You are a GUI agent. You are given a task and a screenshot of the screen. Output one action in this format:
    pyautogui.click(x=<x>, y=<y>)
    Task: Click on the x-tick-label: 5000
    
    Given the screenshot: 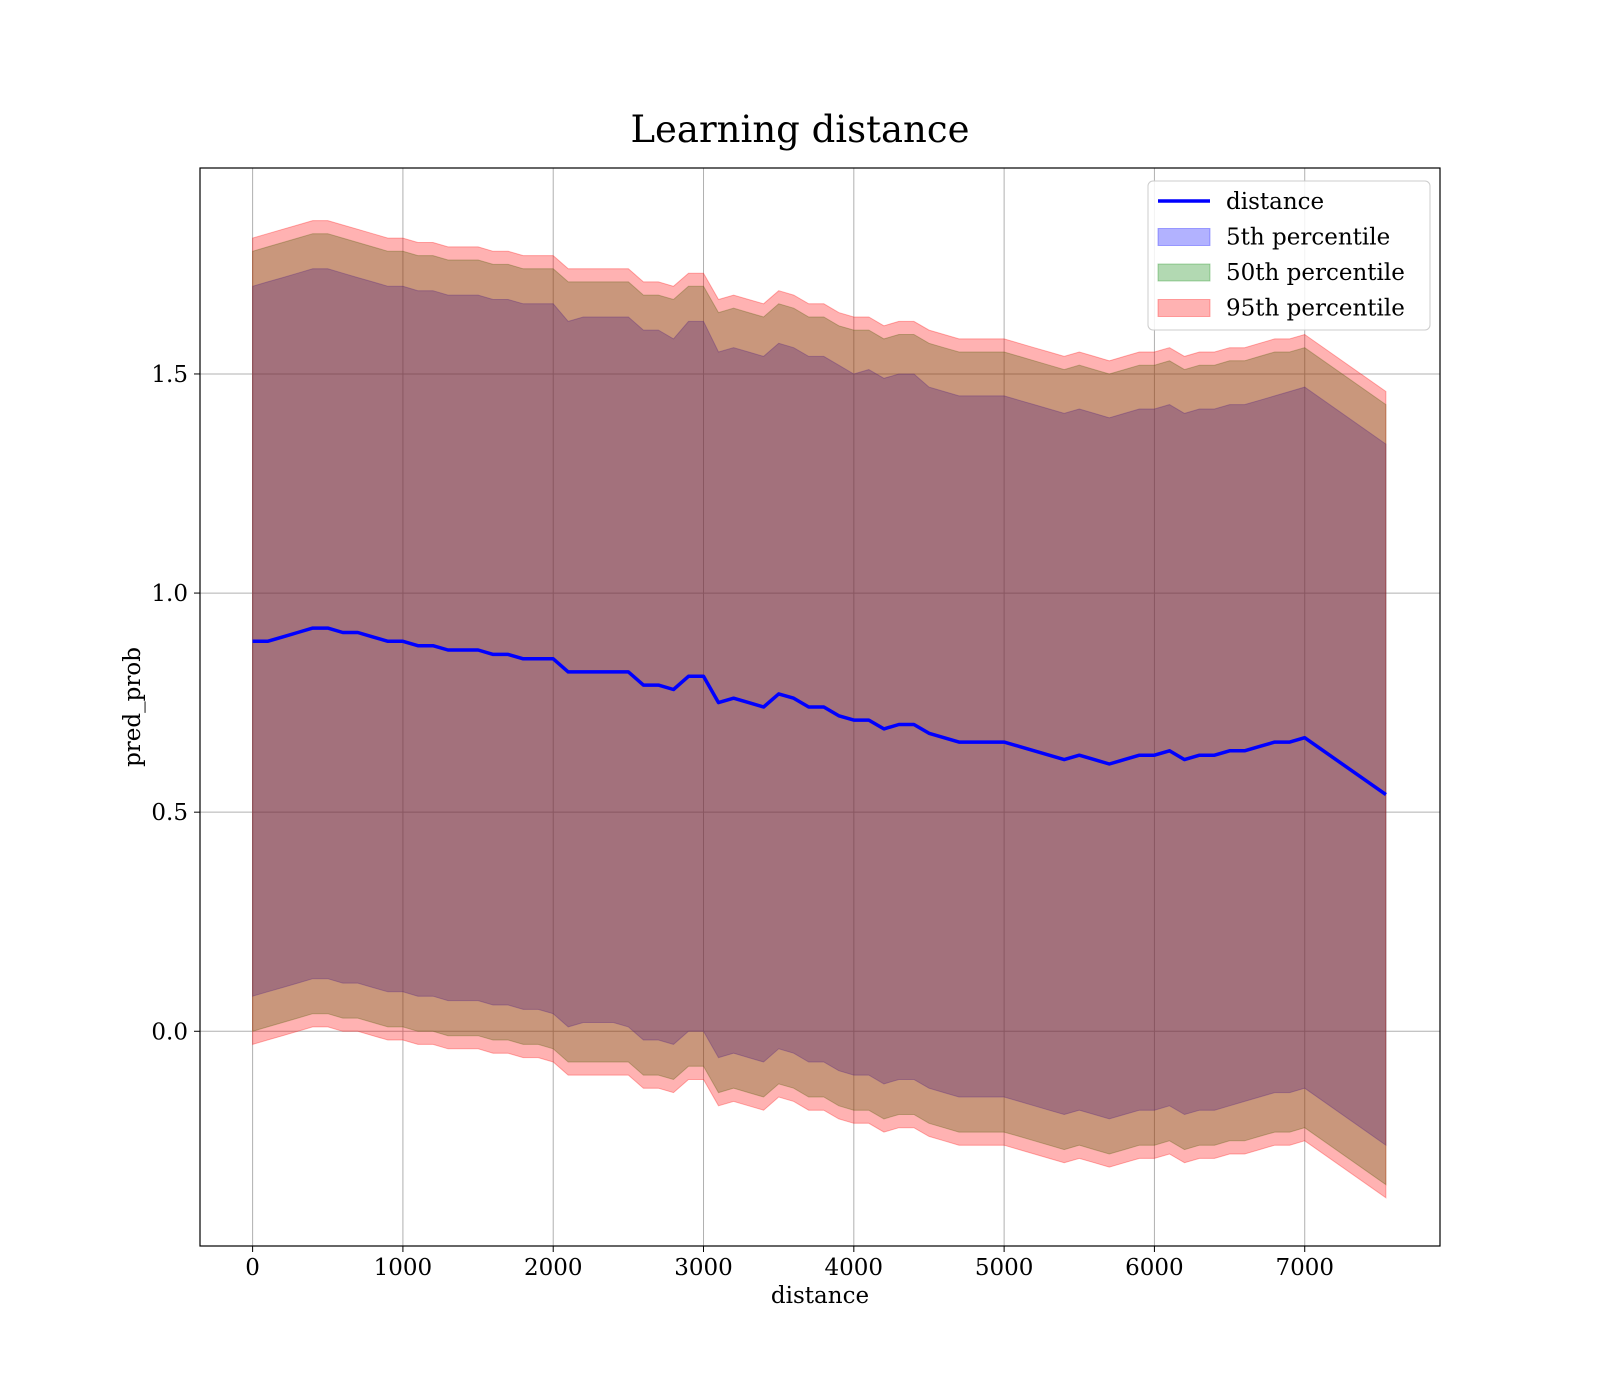 What is the action you would take?
    pyautogui.click(x=1004, y=1268)
    